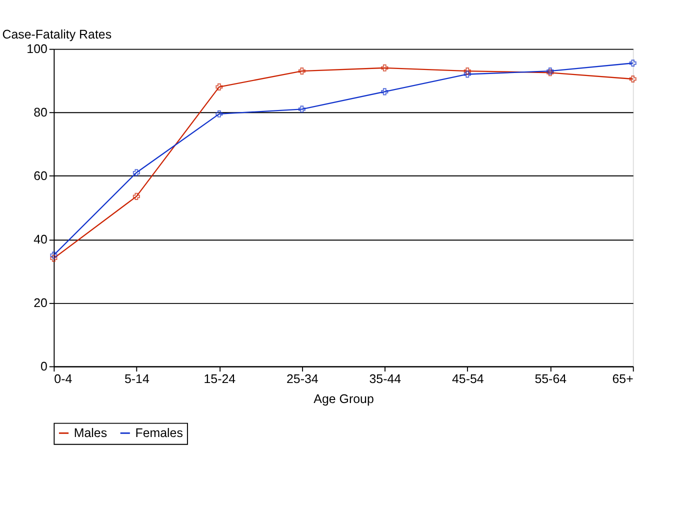 The width and height of the screenshot is (677, 512). Describe the element at coordinates (550, 379) in the screenshot. I see `x-tick-label: 55-64` at that location.